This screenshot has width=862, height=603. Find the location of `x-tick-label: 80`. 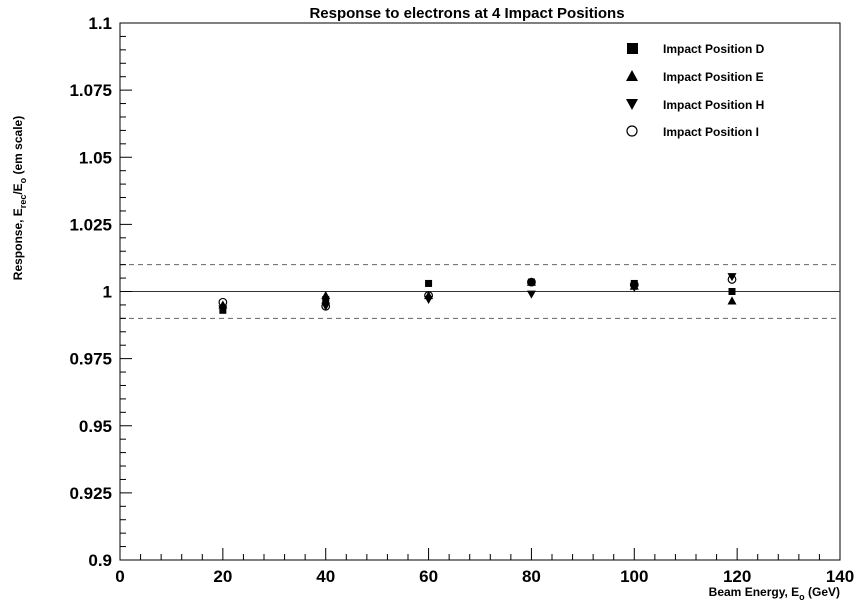

x-tick-label: 80 is located at coordinates (531, 576).